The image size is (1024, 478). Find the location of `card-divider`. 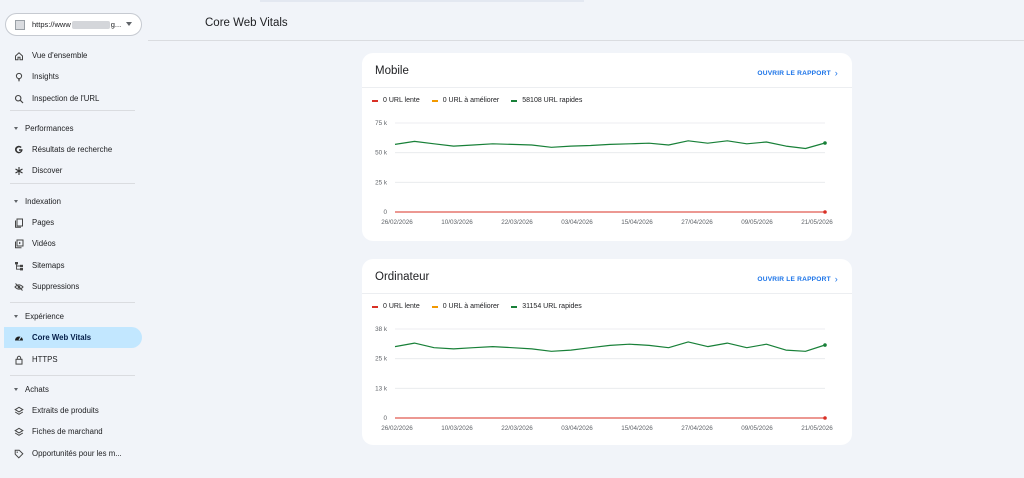

card-divider is located at coordinates (607, 293).